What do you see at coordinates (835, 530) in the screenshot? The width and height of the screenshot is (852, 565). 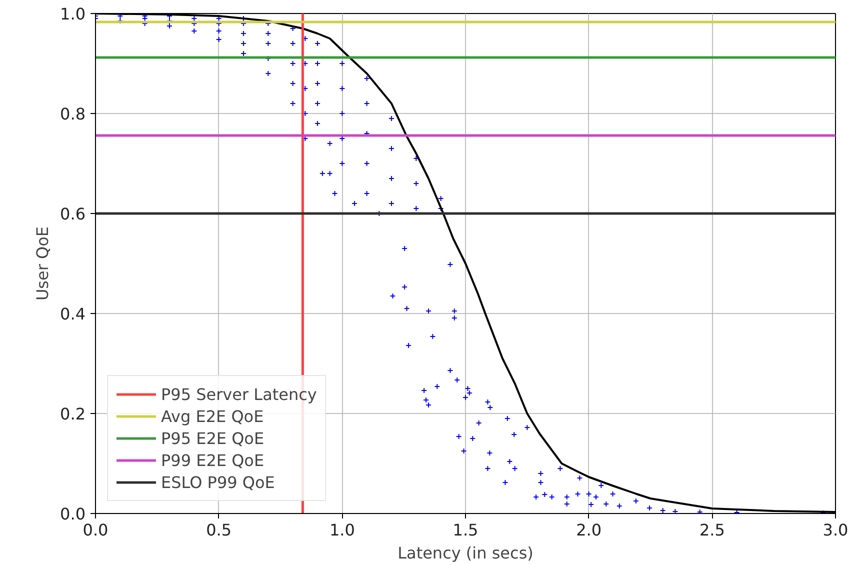 I see `x-tick-label: 3.0` at bounding box center [835, 530].